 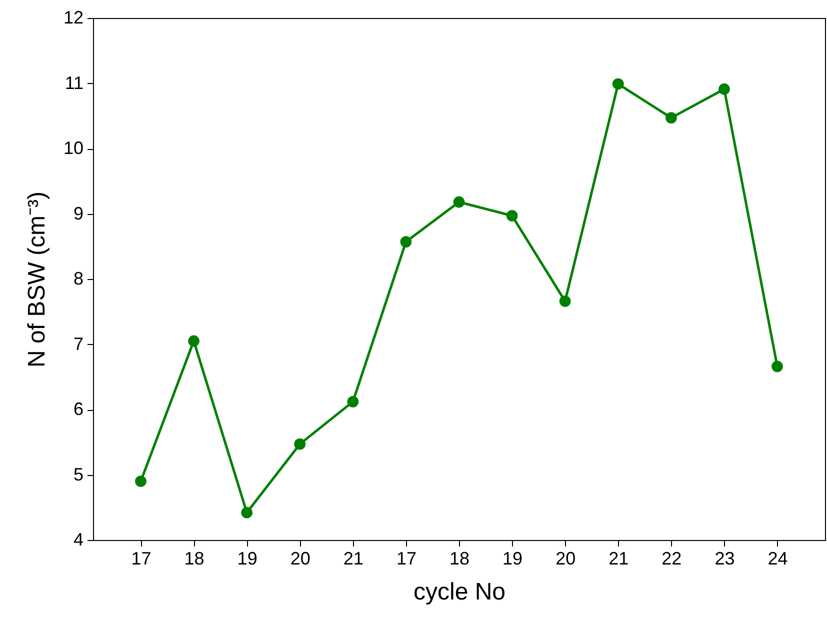 I want to click on y-tick-label: 6, so click(x=78, y=409).